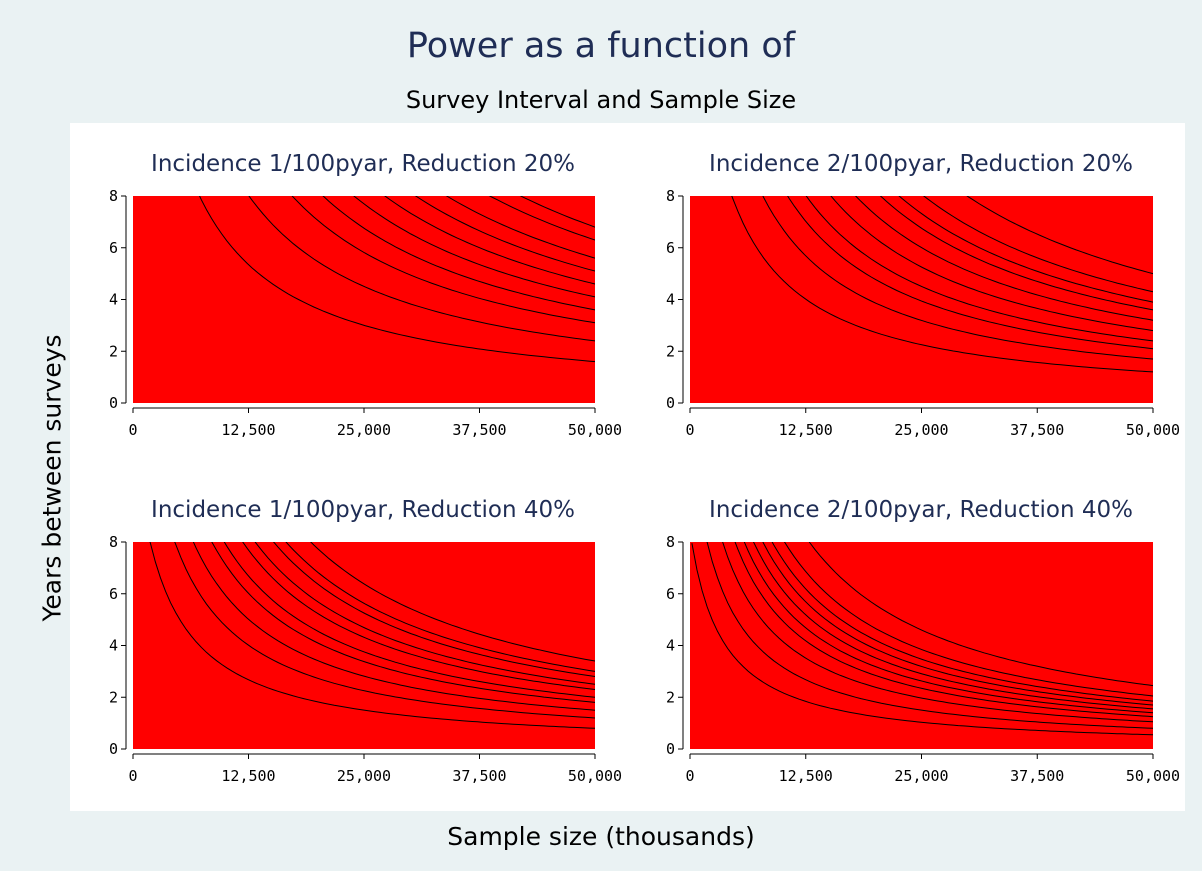 Image resolution: width=1202 pixels, height=871 pixels. I want to click on x-axis-label: Sample size (thousands), so click(601, 836).